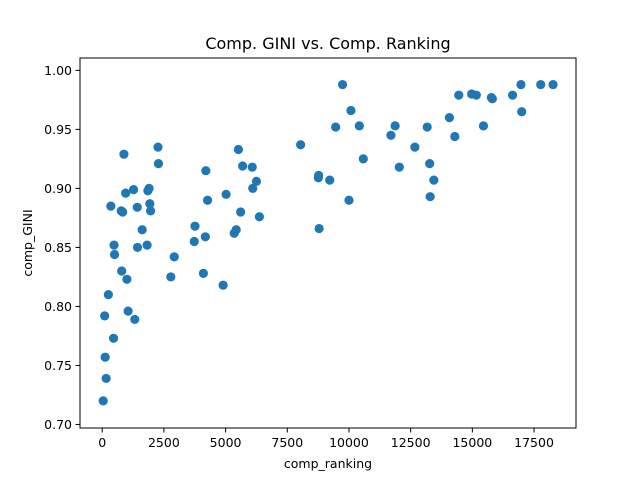  What do you see at coordinates (326, 439) in the screenshot?
I see `x-axis-ticks: 0 2500 5000 7500 10000 12500 15000 17500` at bounding box center [326, 439].